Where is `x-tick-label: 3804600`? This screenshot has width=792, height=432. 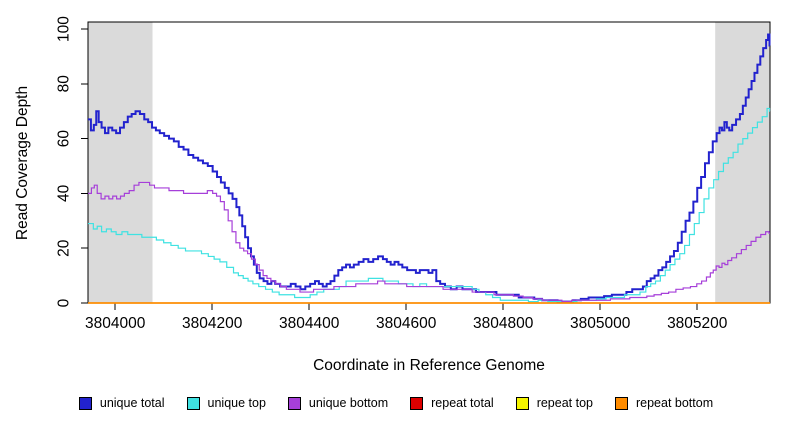
x-tick-label: 3804600 is located at coordinates (406, 323).